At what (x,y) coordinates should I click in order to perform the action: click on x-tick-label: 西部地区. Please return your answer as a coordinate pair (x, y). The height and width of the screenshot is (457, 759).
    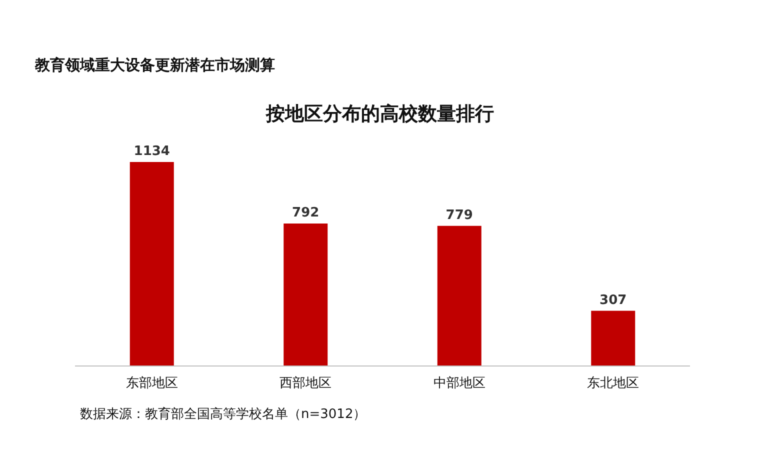
    Looking at the image, I should click on (306, 383).